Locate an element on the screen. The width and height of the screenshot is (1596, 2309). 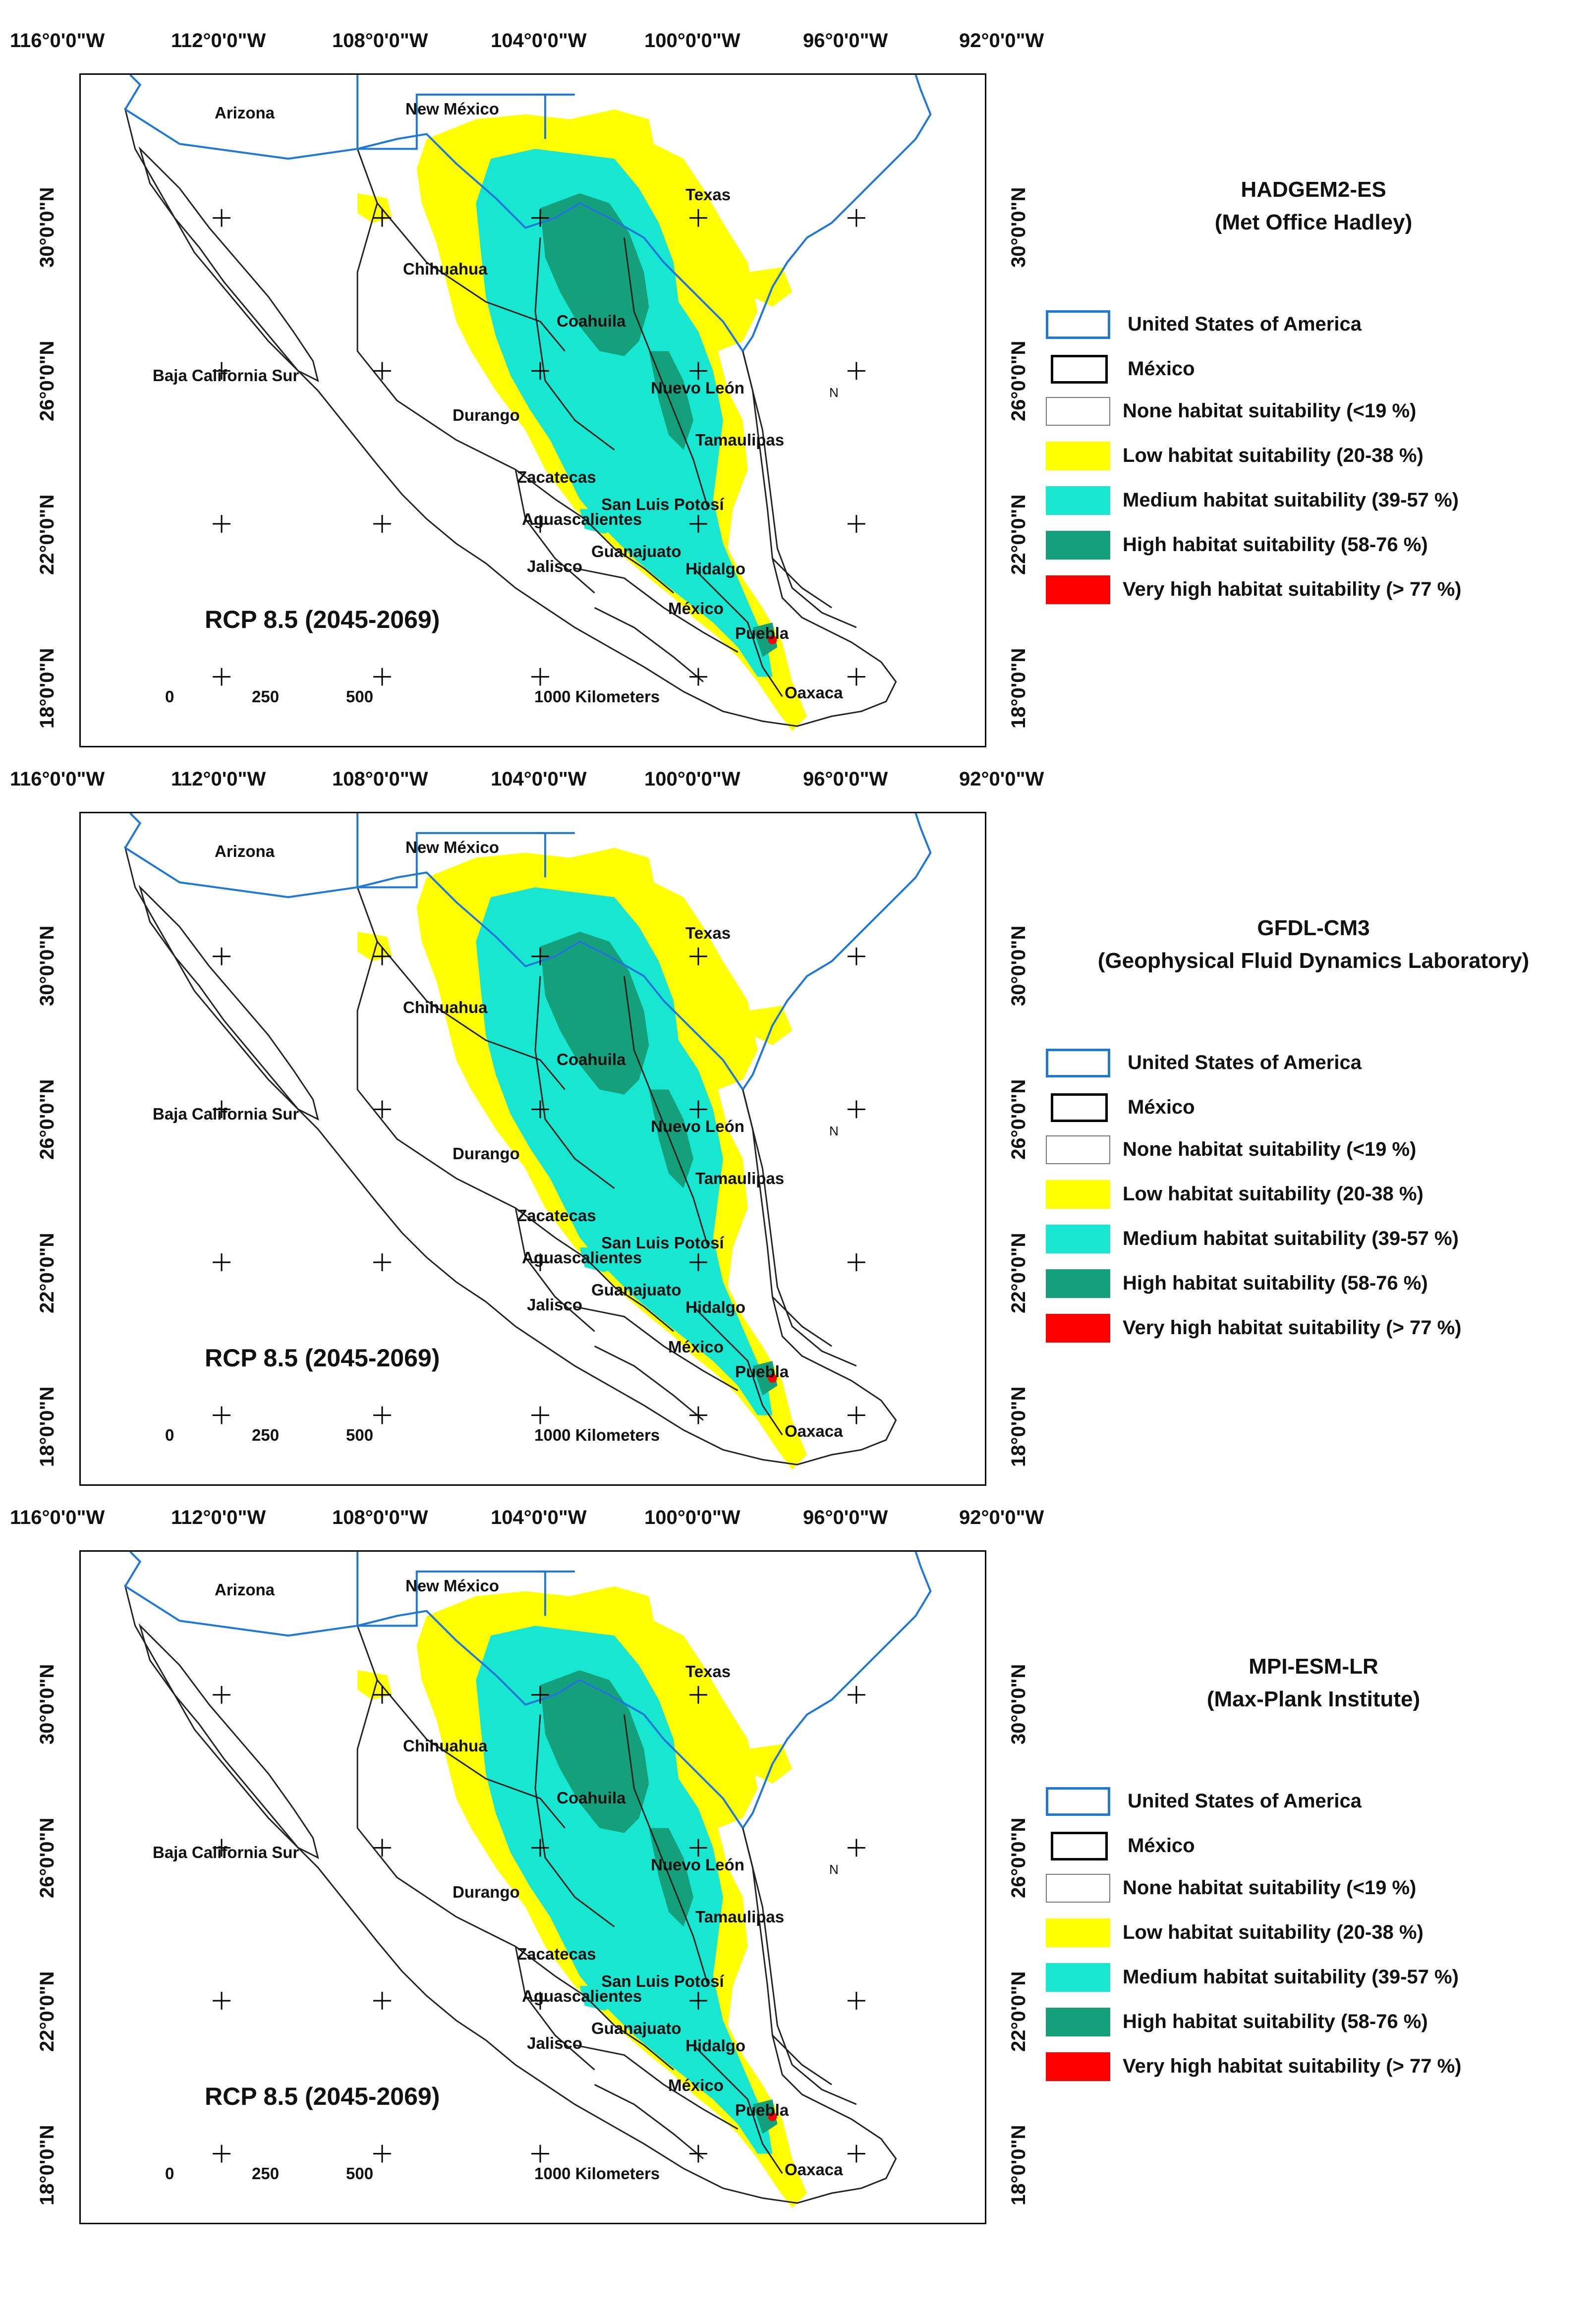
legend-label: None habitat suitability (<19 %) is located at coordinates (1270, 1149).